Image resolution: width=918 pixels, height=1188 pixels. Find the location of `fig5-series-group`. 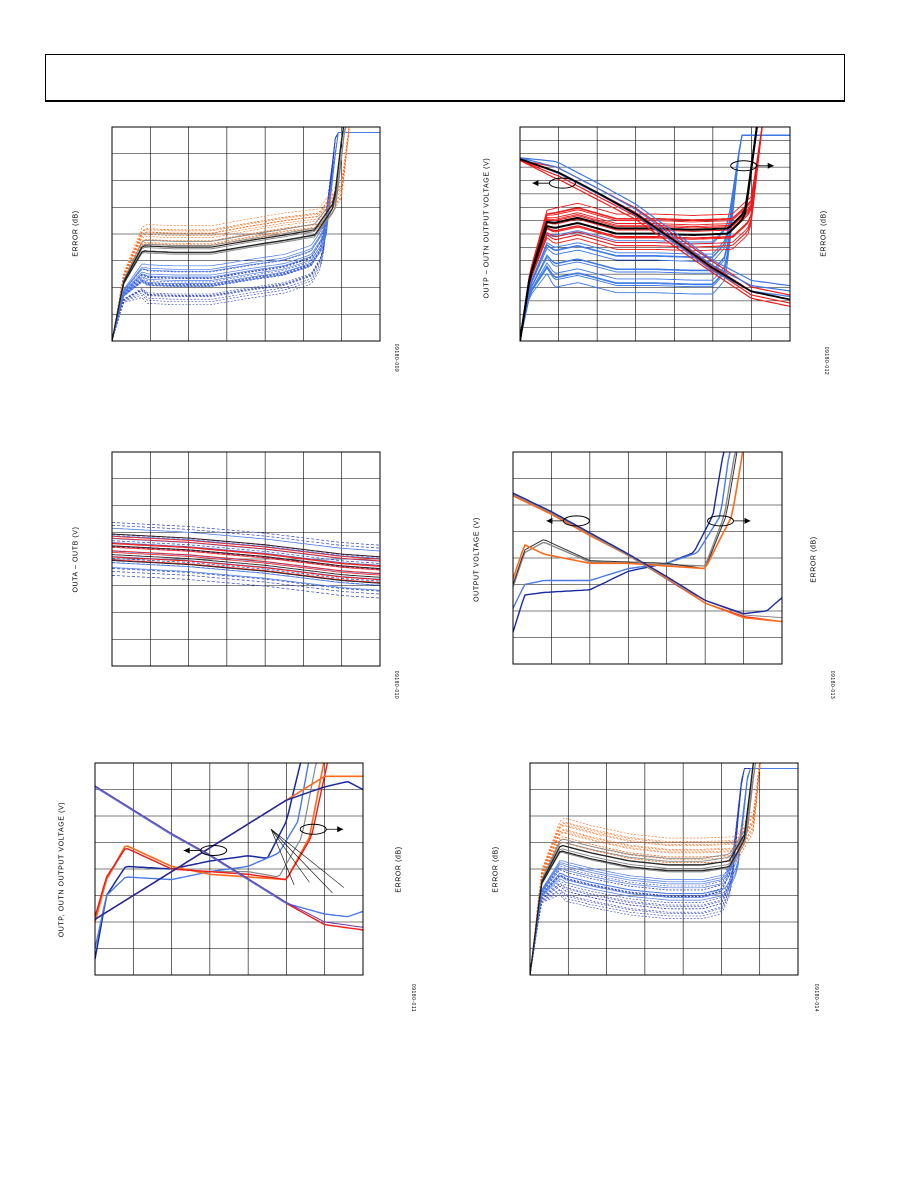

fig5-series-group is located at coordinates (229, 861).